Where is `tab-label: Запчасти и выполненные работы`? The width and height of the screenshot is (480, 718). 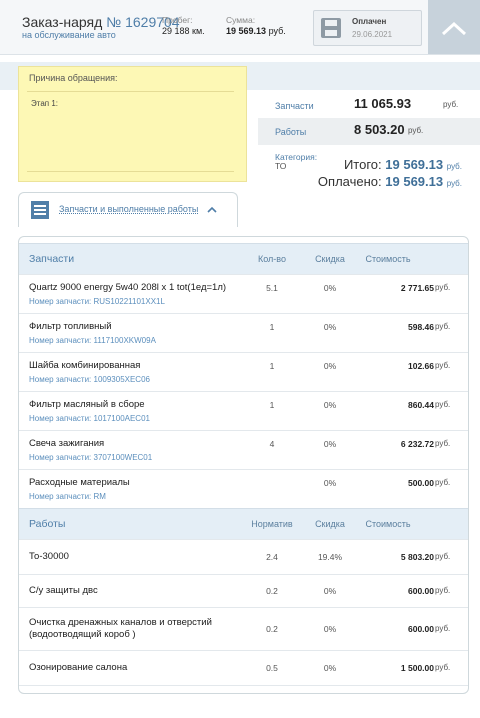
tab-label: Запчасти и выполненные работы is located at coordinates (129, 209).